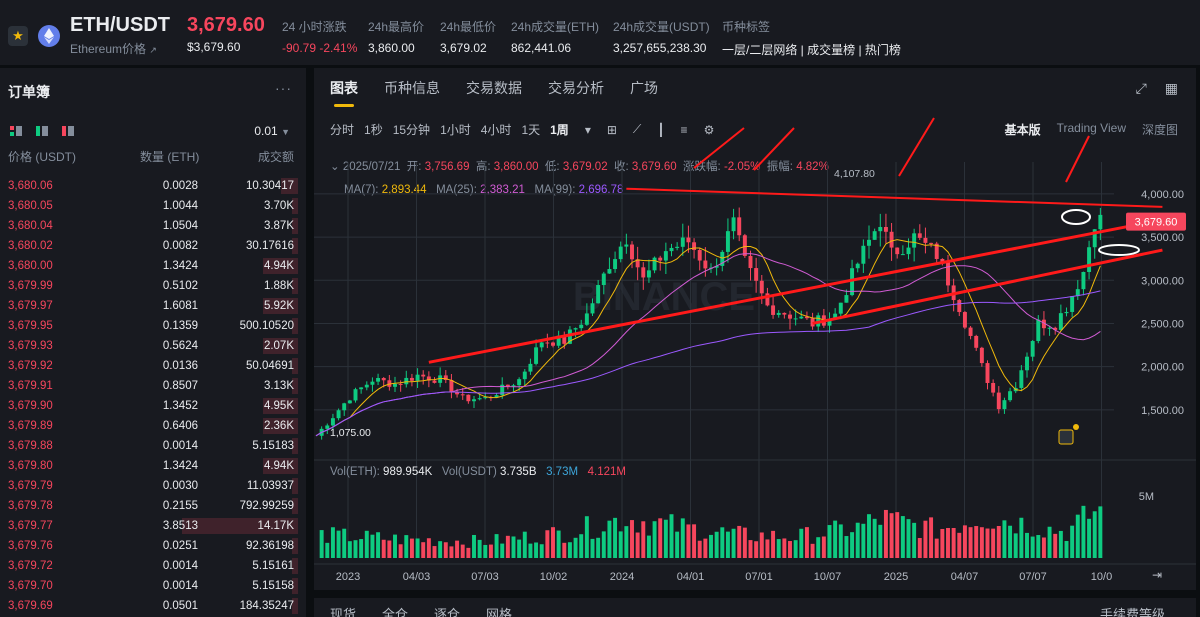 The height and width of the screenshot is (617, 1200). What do you see at coordinates (661, 129) in the screenshot?
I see `depth-bars-icon: ┃` at bounding box center [661, 129].